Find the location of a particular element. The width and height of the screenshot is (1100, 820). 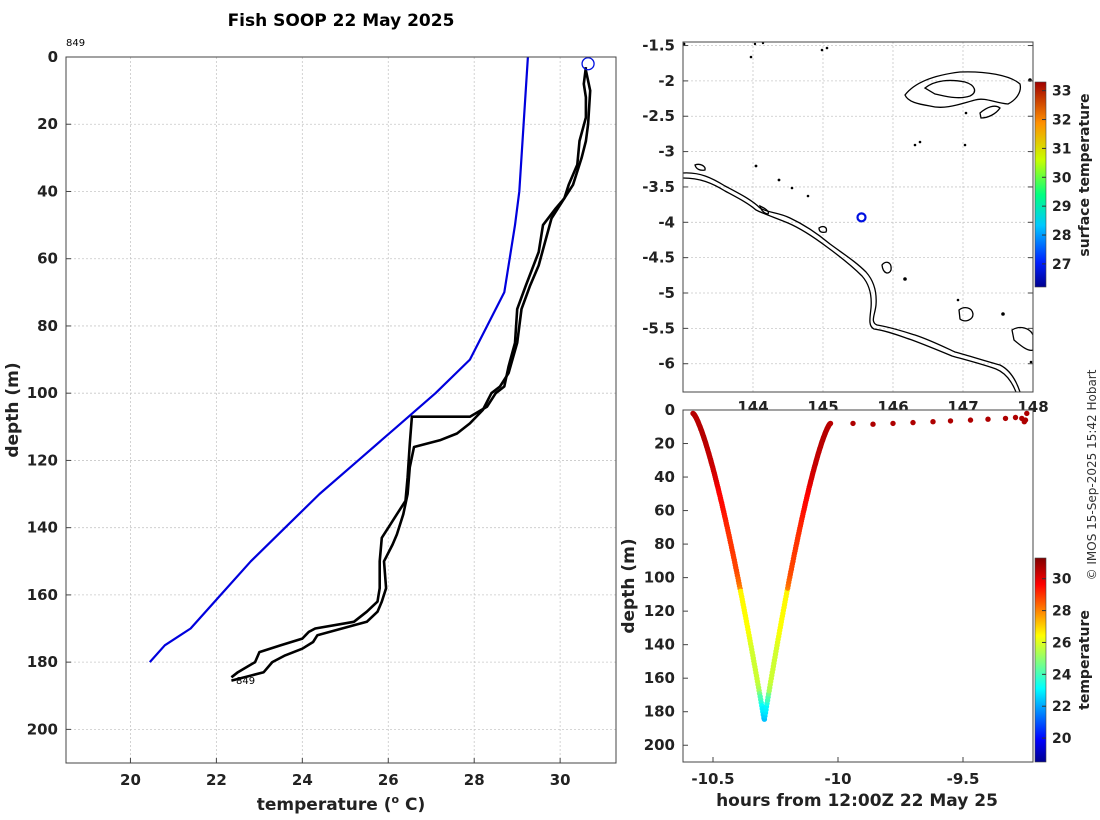

timeseries-colorbar-tick-label: 28 is located at coordinates (1061, 612).